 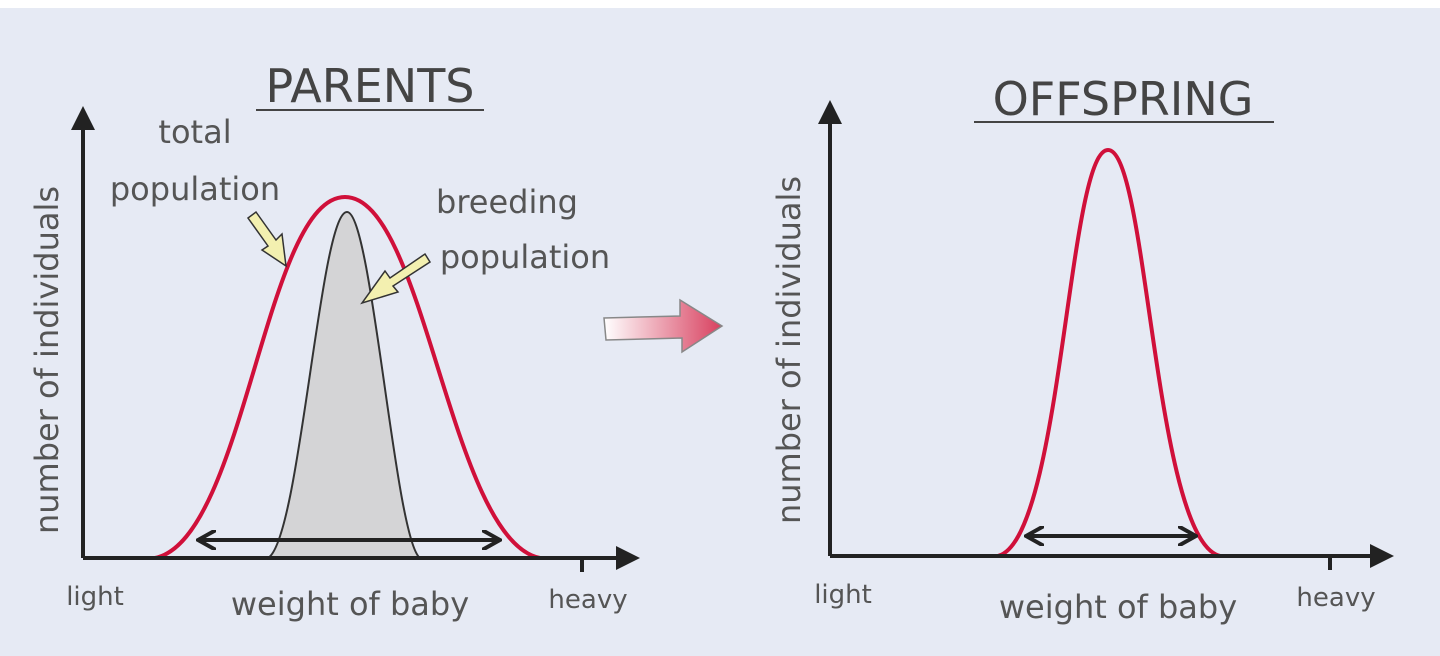 I want to click on total-curve, so click(x=347, y=377).